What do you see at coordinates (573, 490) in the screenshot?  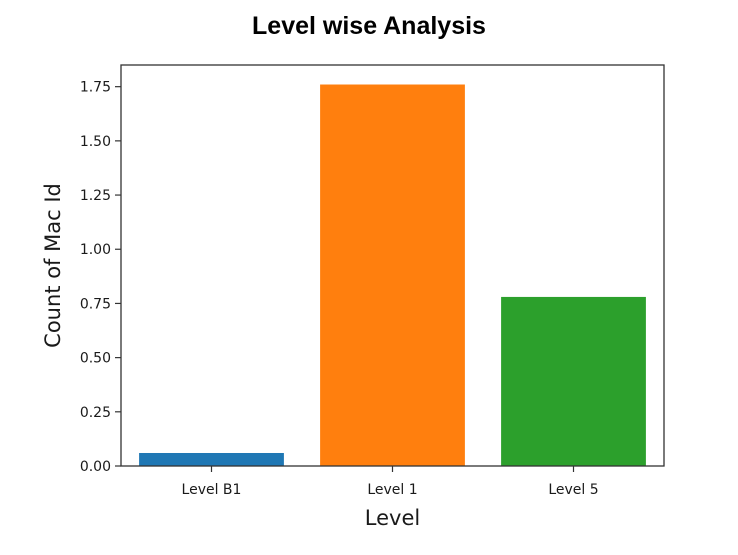 I see `x-tick-label: Level 5` at bounding box center [573, 490].